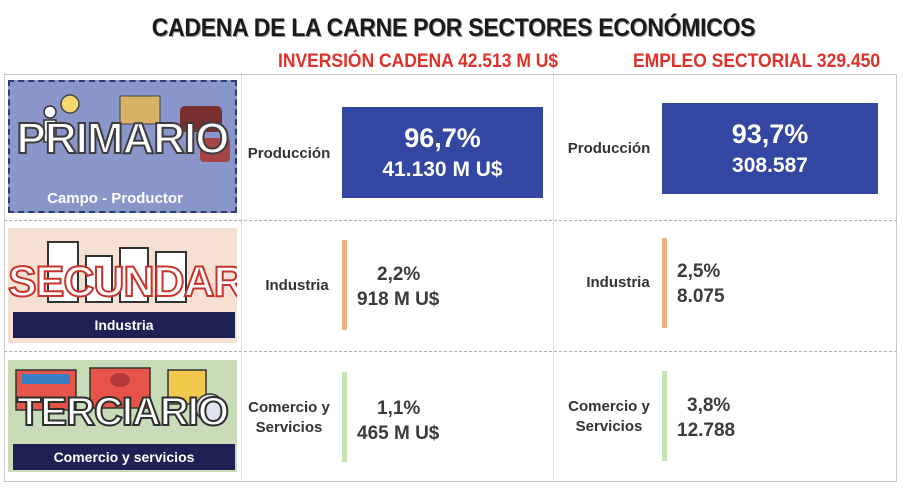 The width and height of the screenshot is (907, 495). I want to click on investment-comercio-bar, so click(344, 417).